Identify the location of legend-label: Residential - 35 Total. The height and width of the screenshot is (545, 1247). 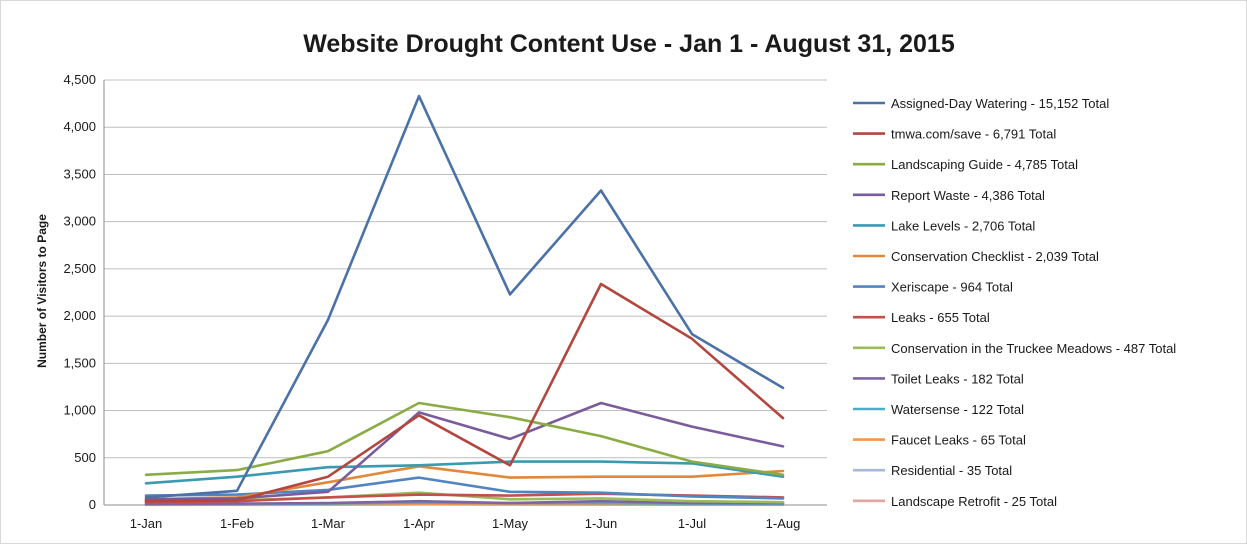
(951, 470).